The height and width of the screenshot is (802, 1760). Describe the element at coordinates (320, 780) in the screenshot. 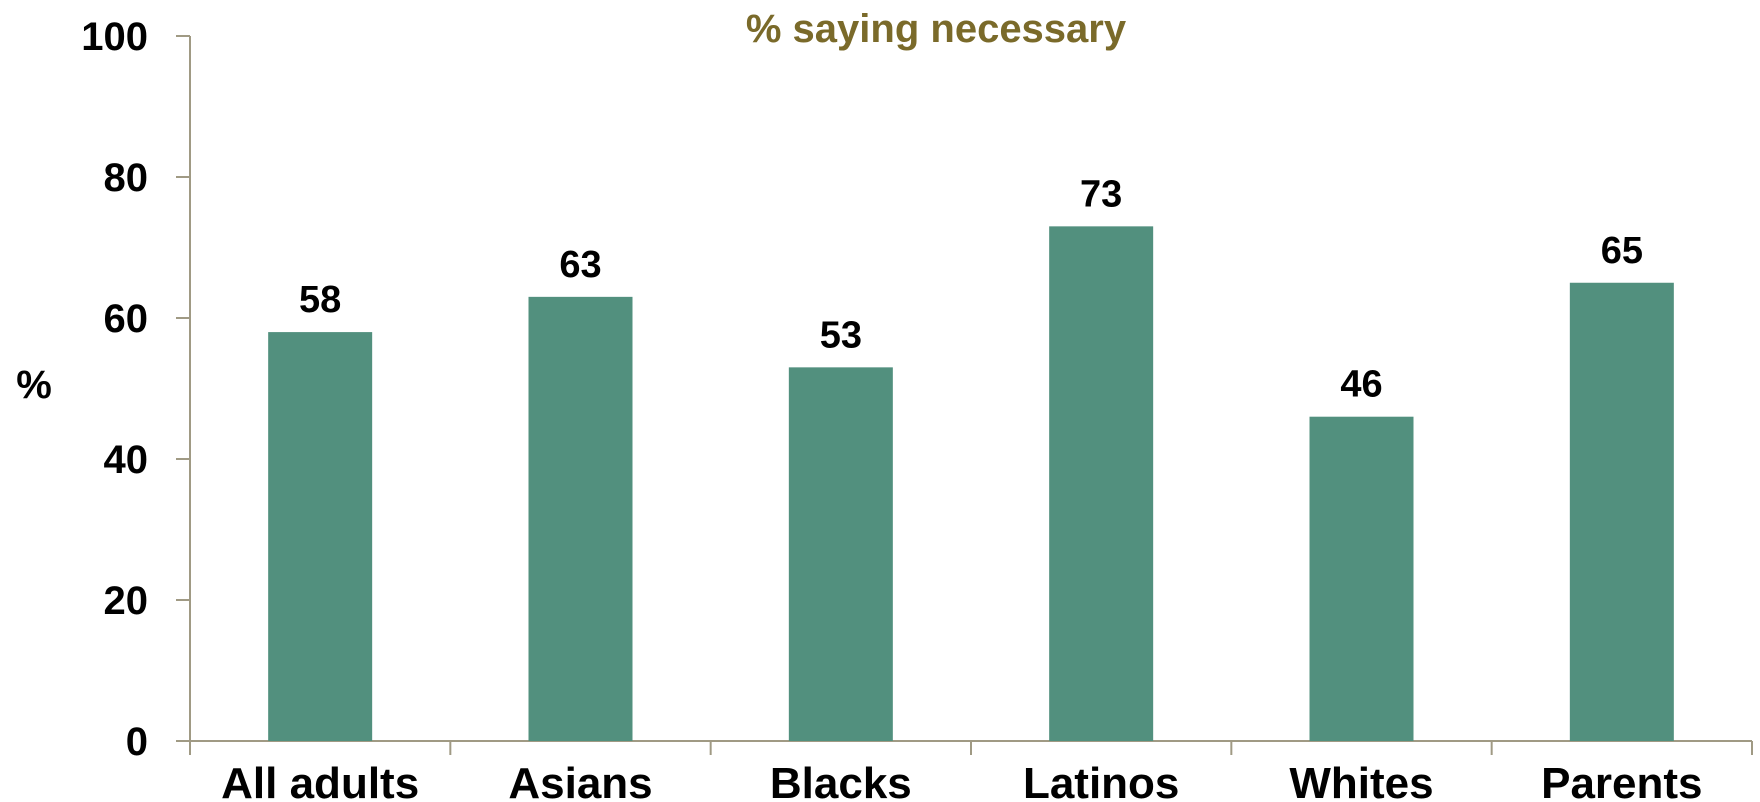

I see `category-label: All adults` at that location.